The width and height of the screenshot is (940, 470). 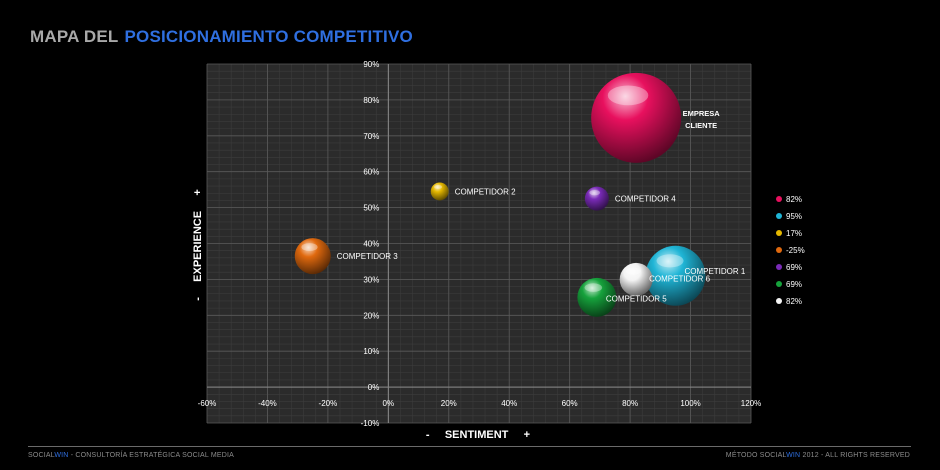 I want to click on y-tick-label: 90%, so click(x=371, y=64).